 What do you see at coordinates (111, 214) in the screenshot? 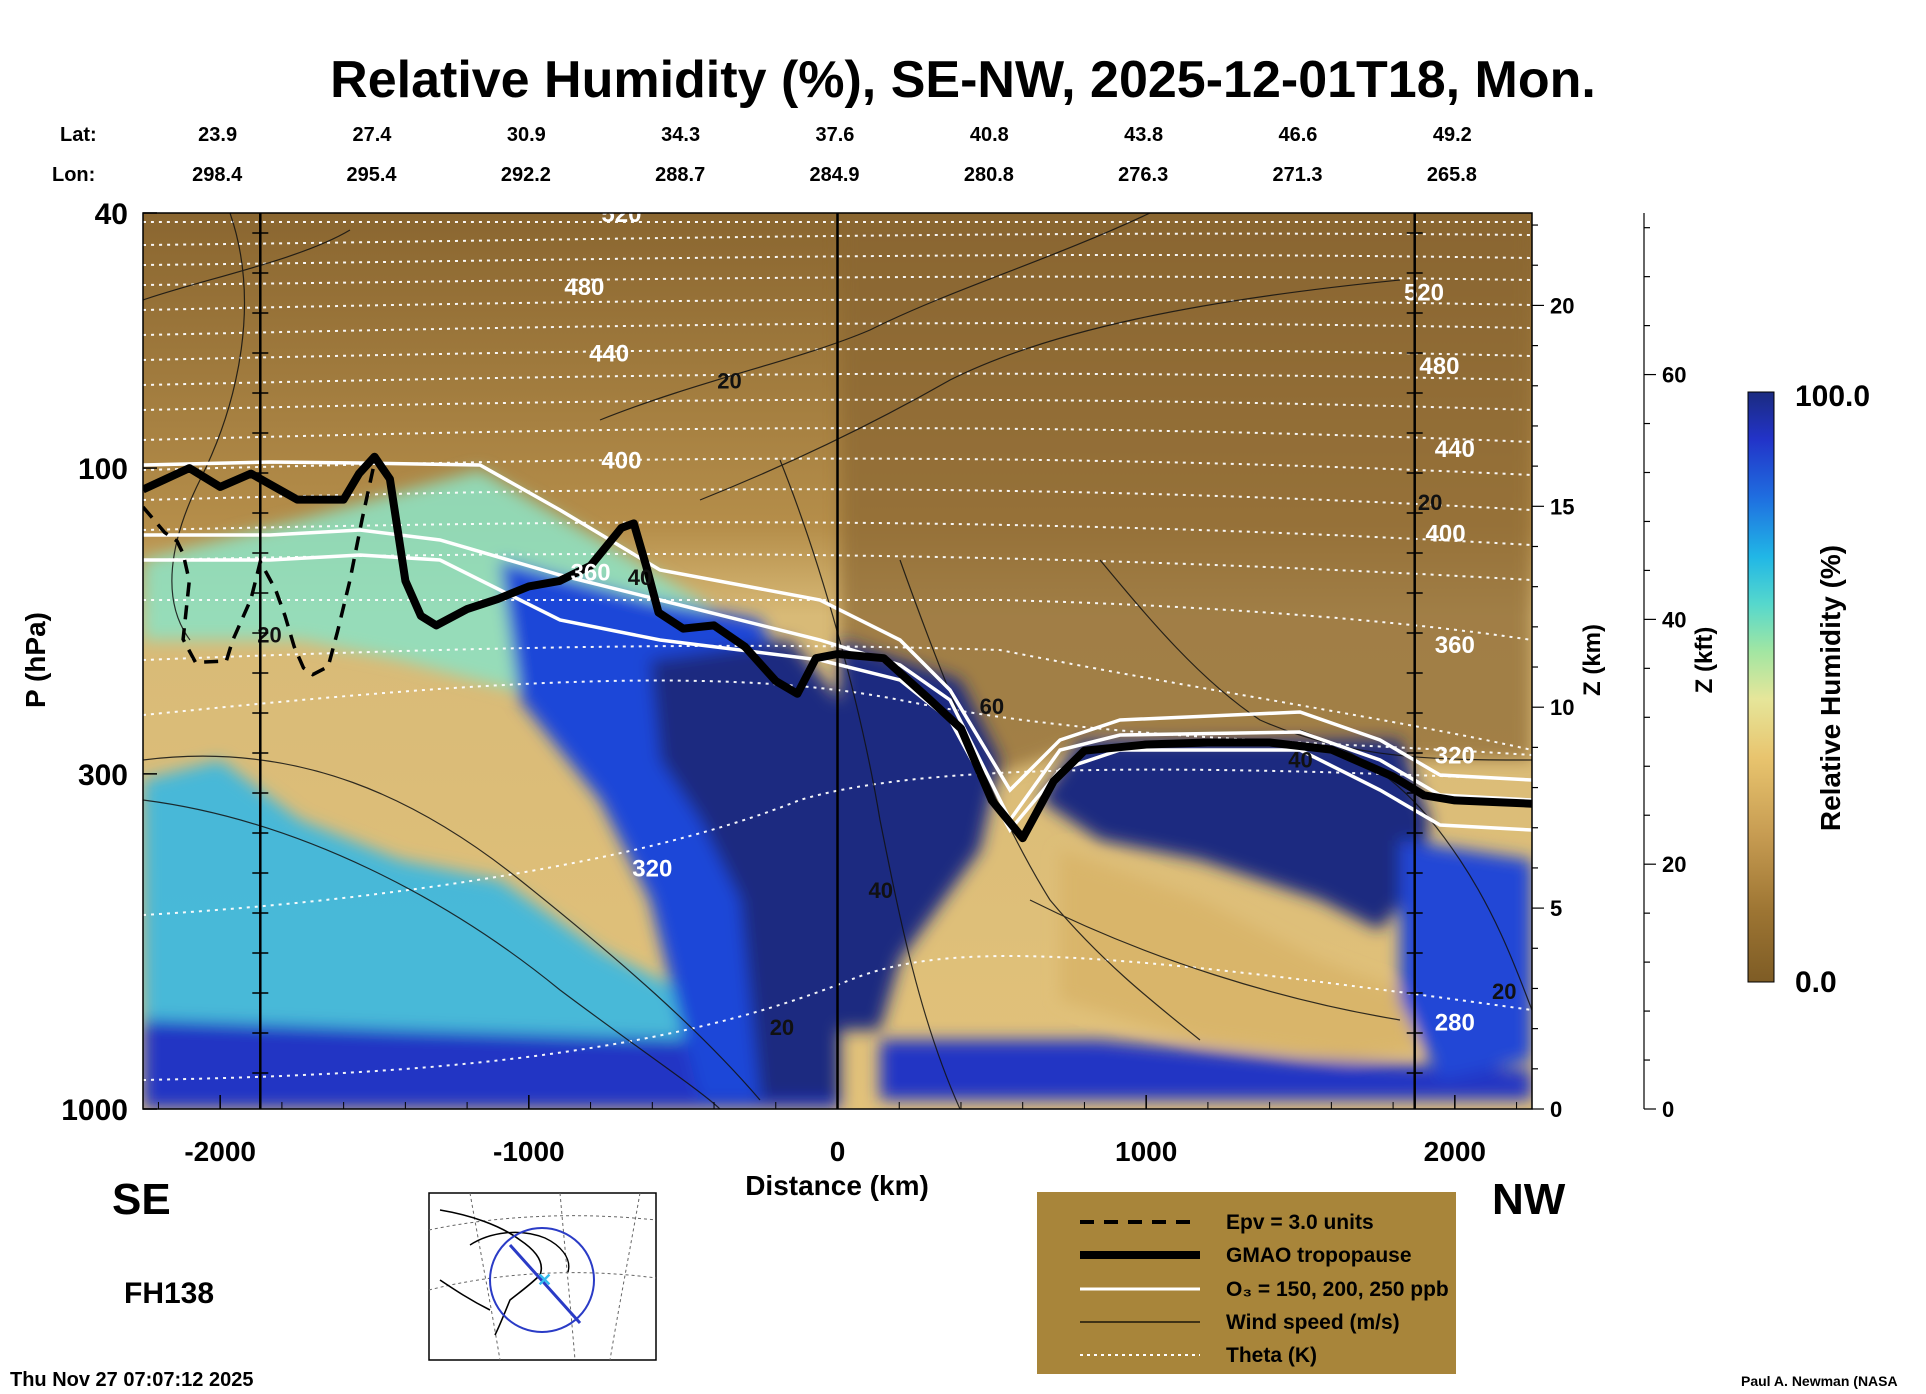
I see `y-tick-label: 40` at bounding box center [111, 214].